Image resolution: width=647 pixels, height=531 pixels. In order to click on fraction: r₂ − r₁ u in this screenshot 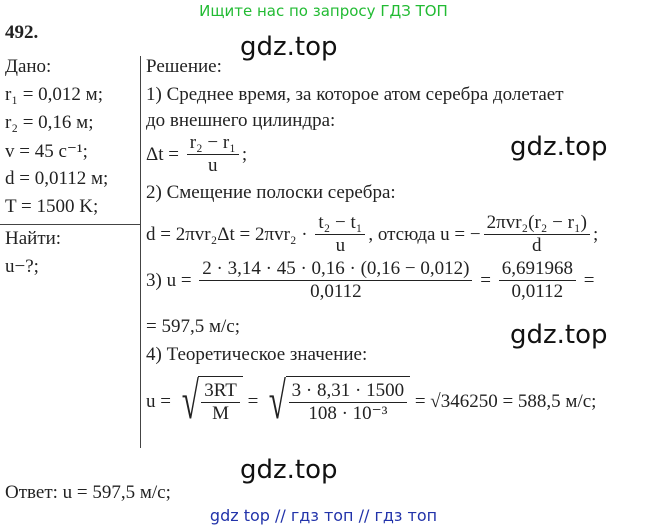, I will do `click(212, 154)`.